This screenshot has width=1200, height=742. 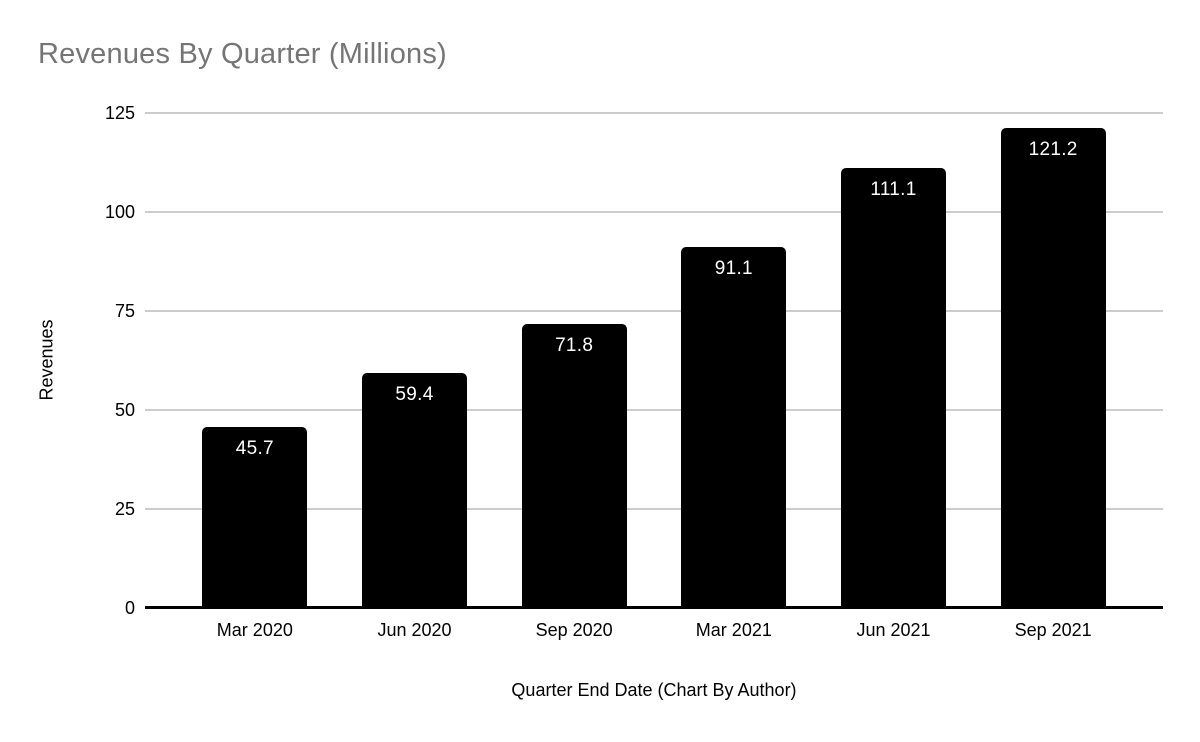 What do you see at coordinates (654, 607) in the screenshot?
I see `x-axis-line` at bounding box center [654, 607].